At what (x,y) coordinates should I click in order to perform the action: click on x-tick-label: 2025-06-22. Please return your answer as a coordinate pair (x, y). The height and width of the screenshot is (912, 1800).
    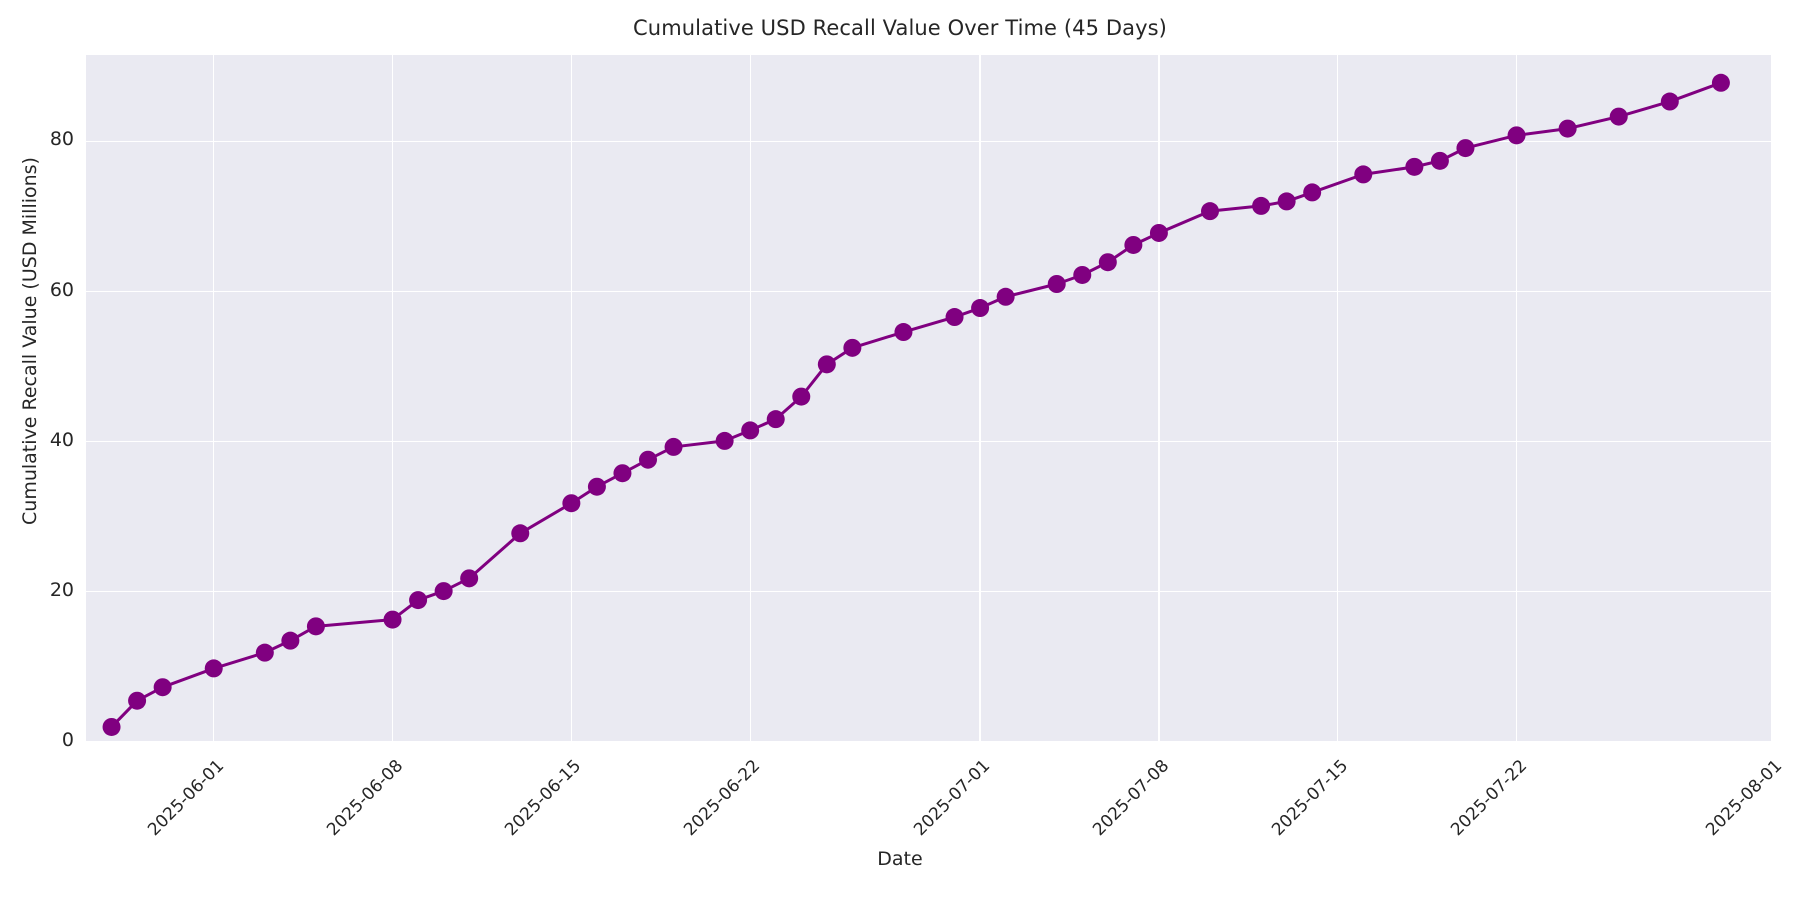
    Looking at the image, I should click on (722, 798).